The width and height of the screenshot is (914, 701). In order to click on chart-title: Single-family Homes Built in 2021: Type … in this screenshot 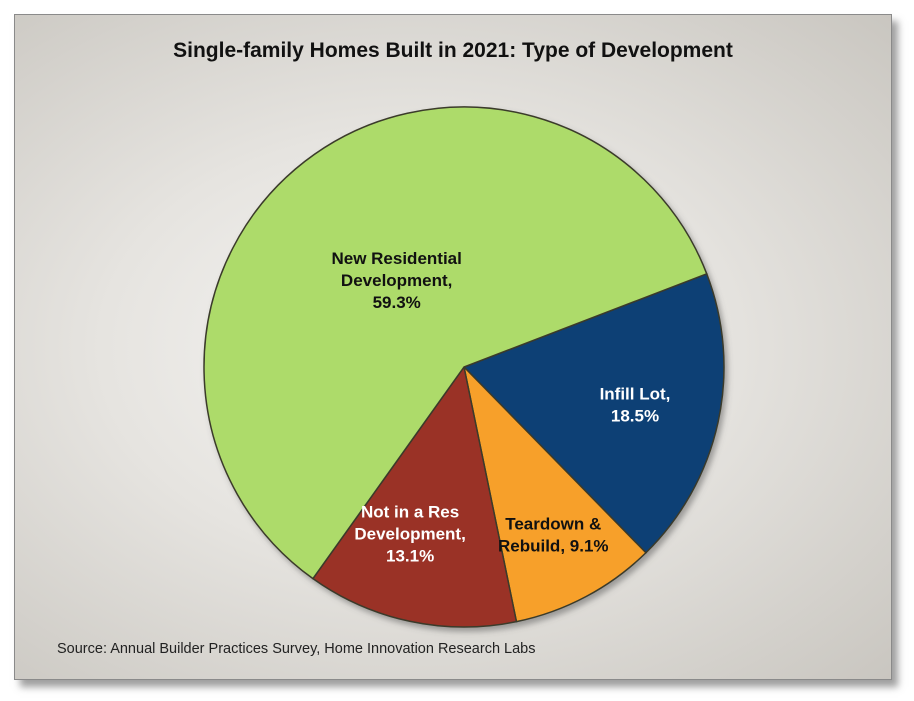, I will do `click(453, 50)`.